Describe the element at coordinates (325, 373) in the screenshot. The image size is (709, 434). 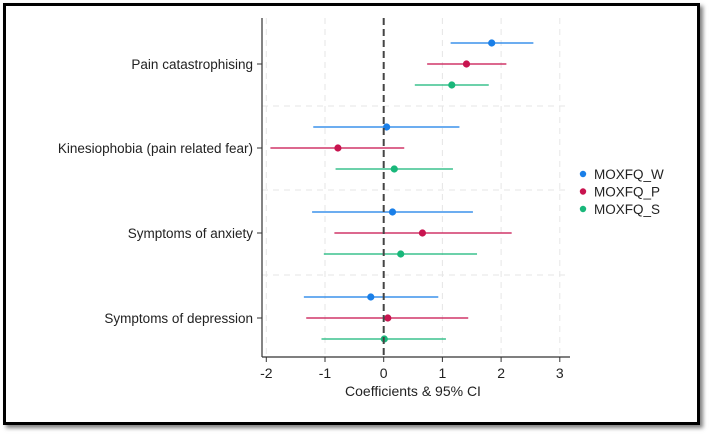
I see `x-tick-label: -1` at that location.